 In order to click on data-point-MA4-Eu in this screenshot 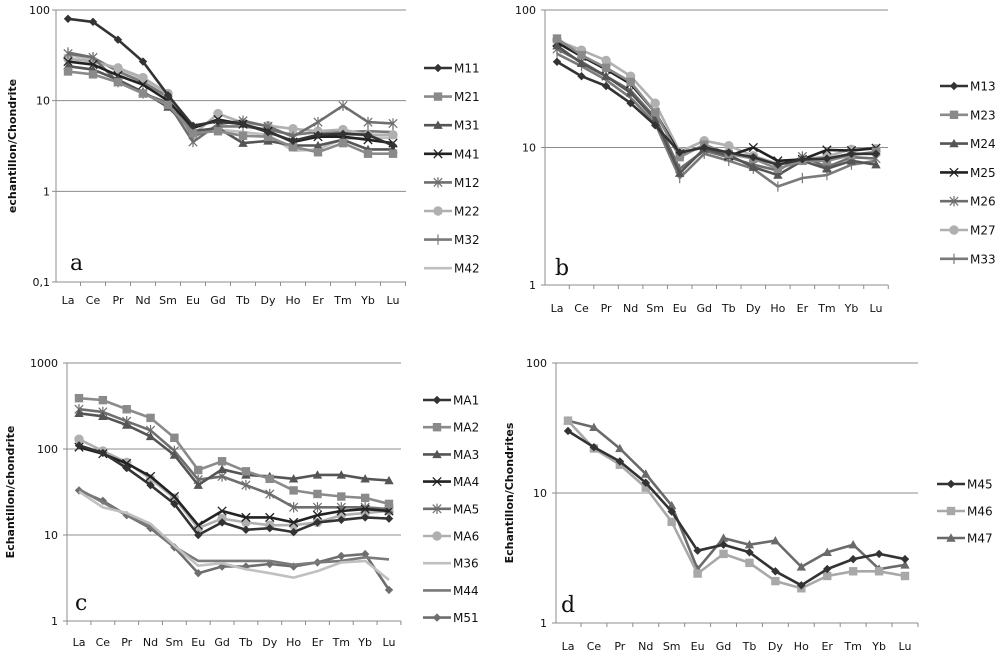, I will do `click(198, 525)`.